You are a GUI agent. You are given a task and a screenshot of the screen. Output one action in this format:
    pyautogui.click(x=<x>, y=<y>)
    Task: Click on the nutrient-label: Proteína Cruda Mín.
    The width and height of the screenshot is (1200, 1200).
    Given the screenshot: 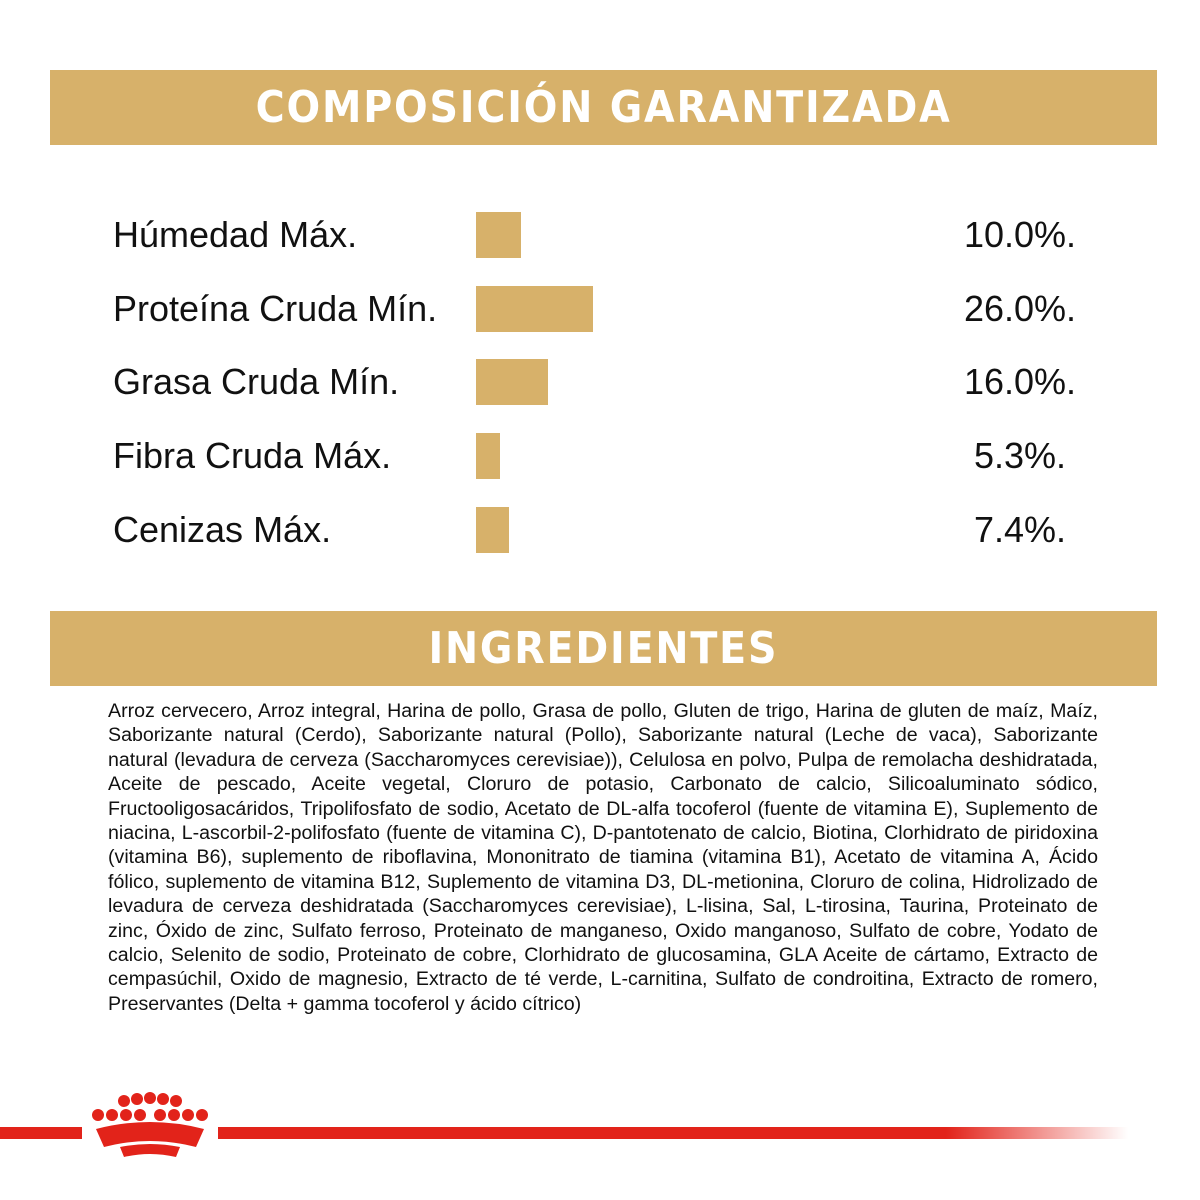 What is the action you would take?
    pyautogui.click(x=275, y=308)
    